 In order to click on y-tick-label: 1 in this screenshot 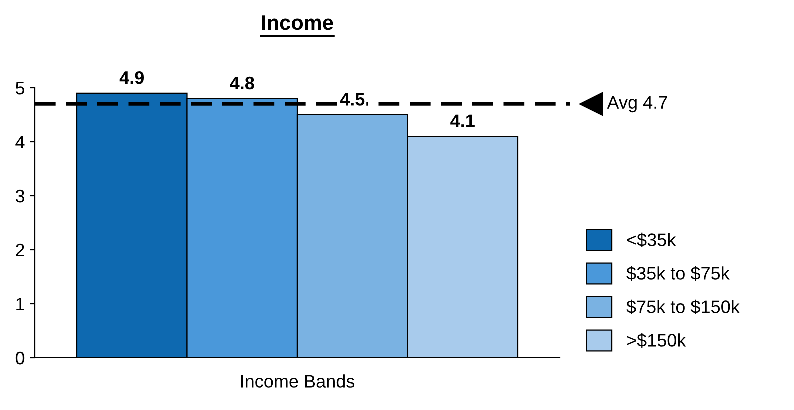, I will do `click(20, 304)`.